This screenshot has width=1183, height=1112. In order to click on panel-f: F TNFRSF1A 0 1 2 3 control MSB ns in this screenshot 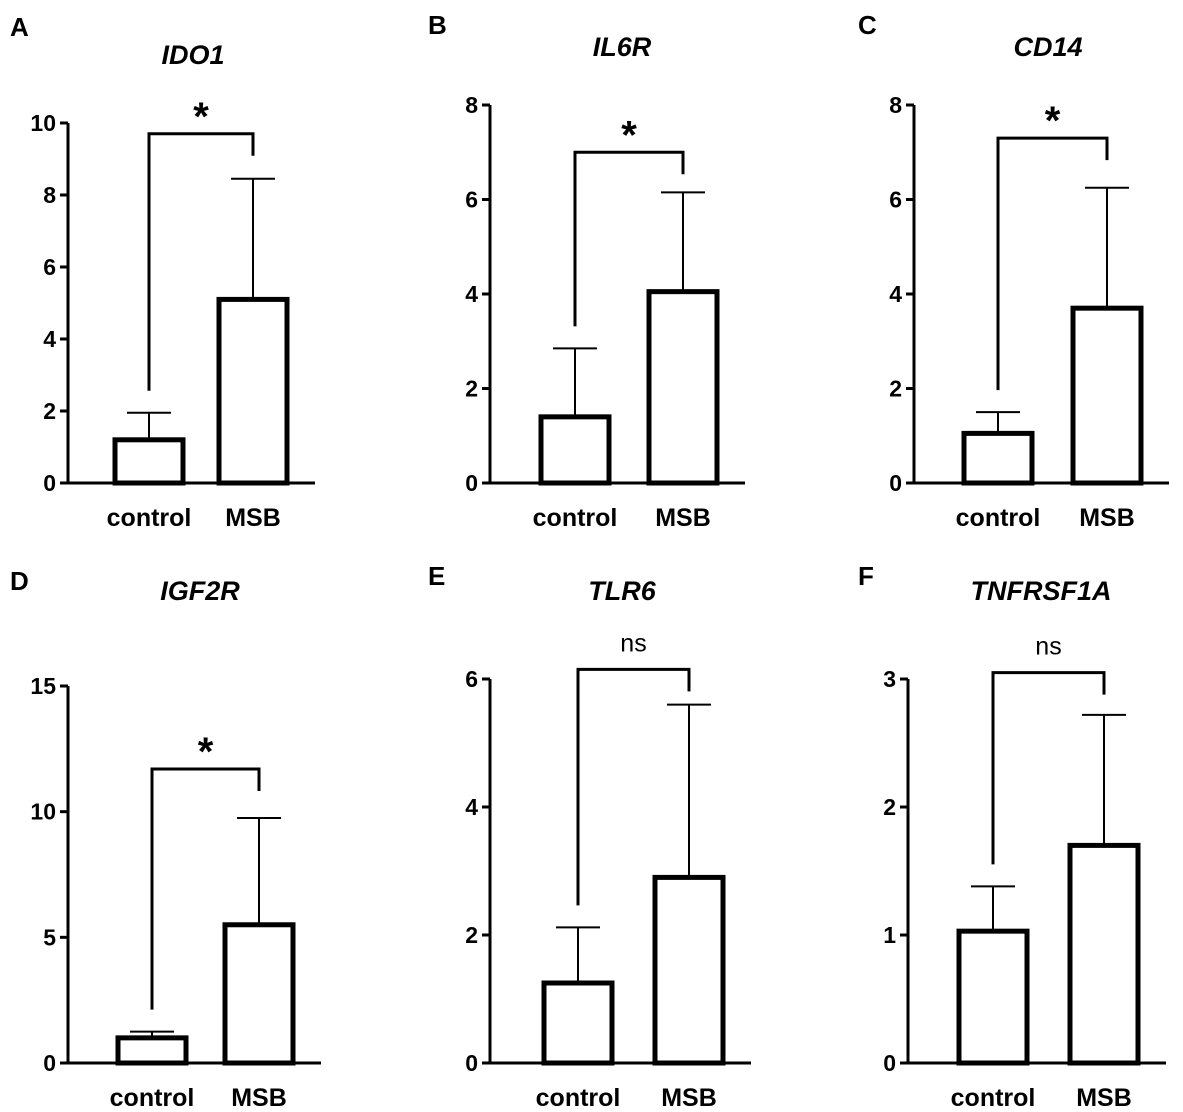, I will do `click(1012, 836)`.